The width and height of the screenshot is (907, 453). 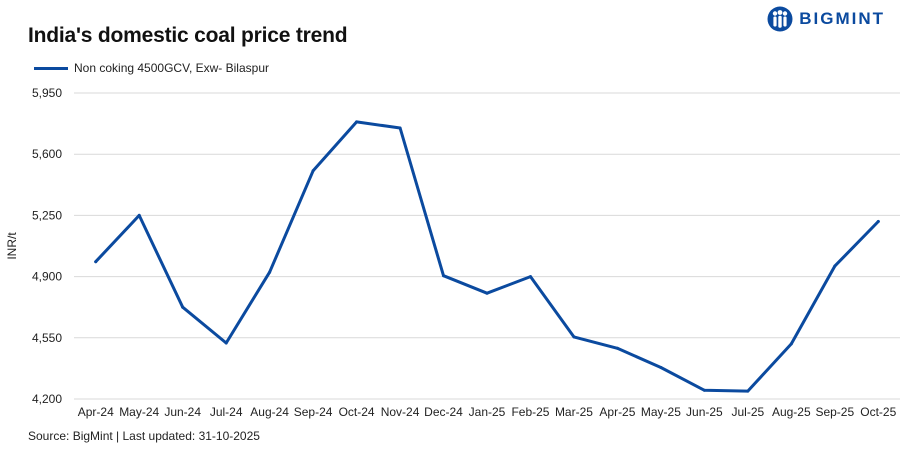 I want to click on x-tick-label: Jul-24, so click(x=226, y=412).